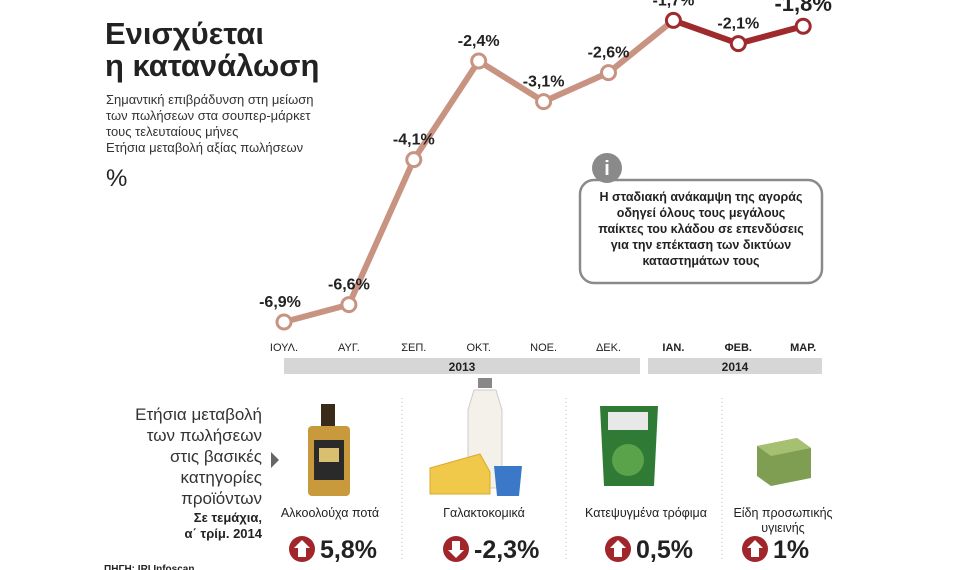 This screenshot has width=958, height=570. I want to click on intro-line: των πωλήσεων, so click(204, 435).